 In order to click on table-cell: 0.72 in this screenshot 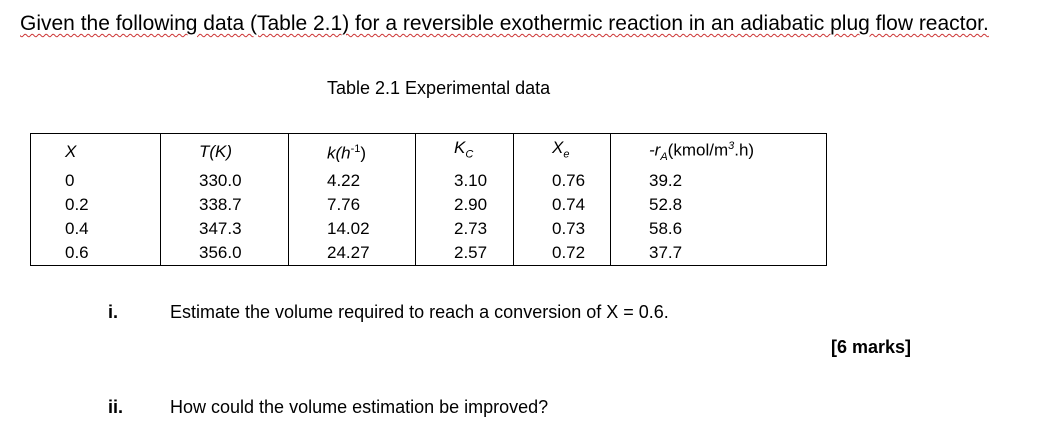, I will do `click(562, 253)`.